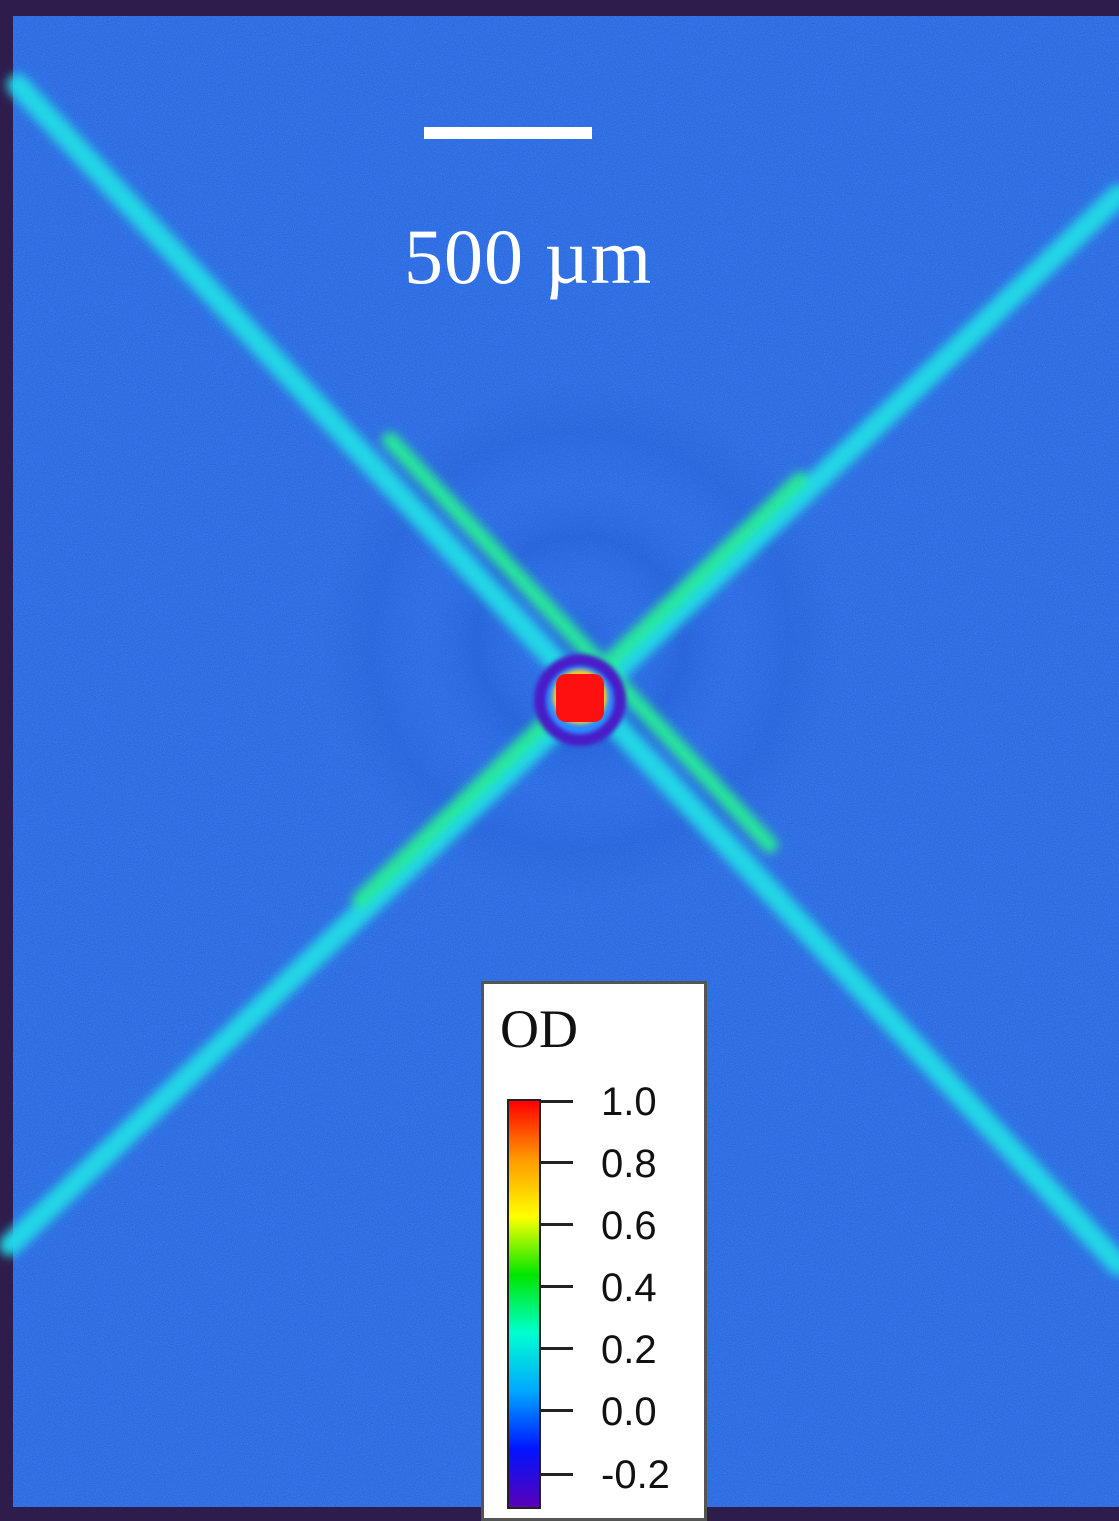 The image size is (1119, 1521). Describe the element at coordinates (629, 1102) in the screenshot. I see `colorbar-tick-label: 1.0` at that location.